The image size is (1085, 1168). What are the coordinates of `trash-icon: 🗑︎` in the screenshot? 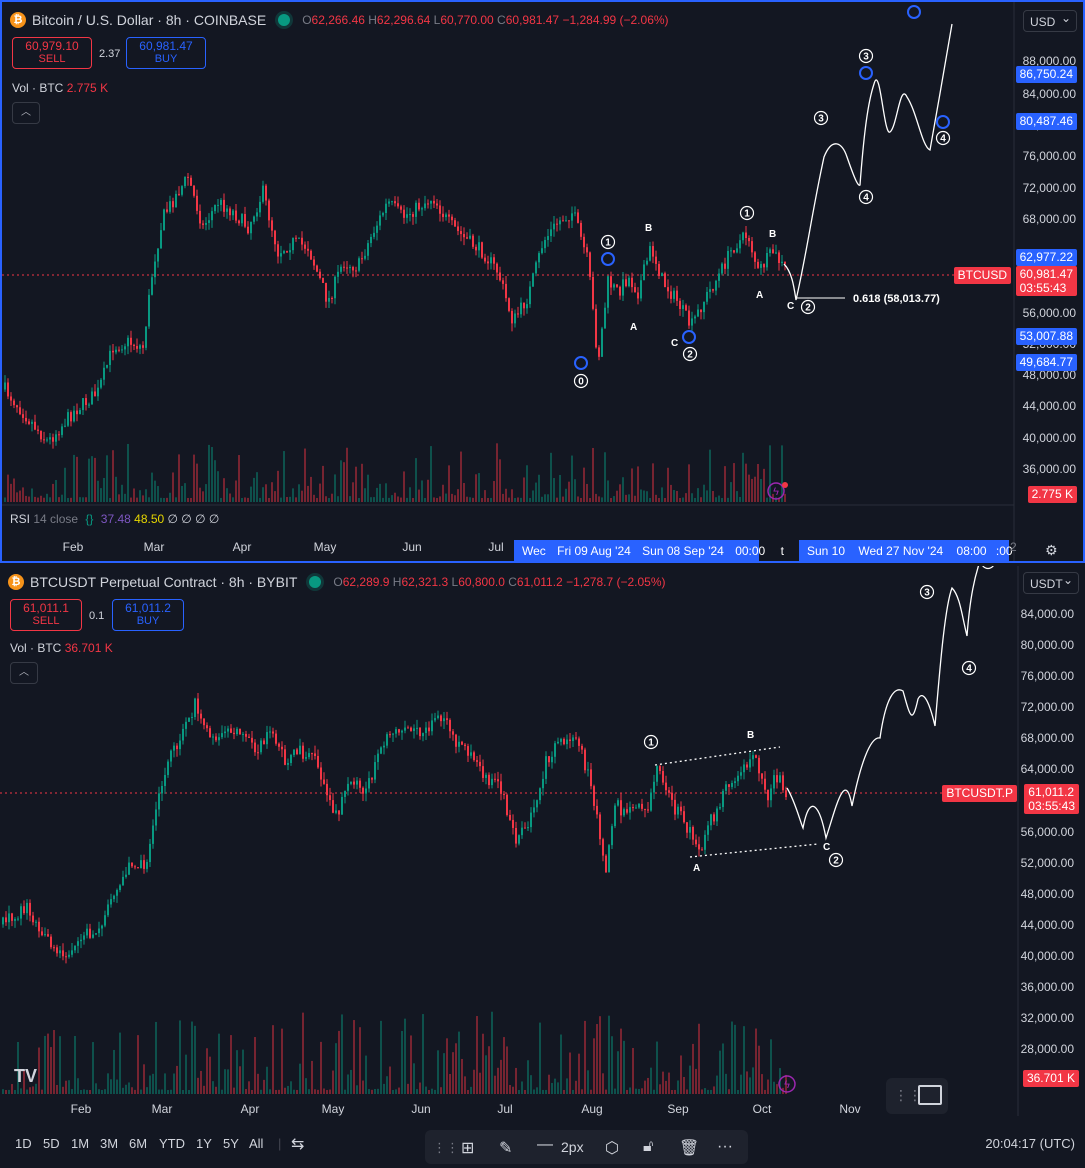 It's located at (689, 1148).